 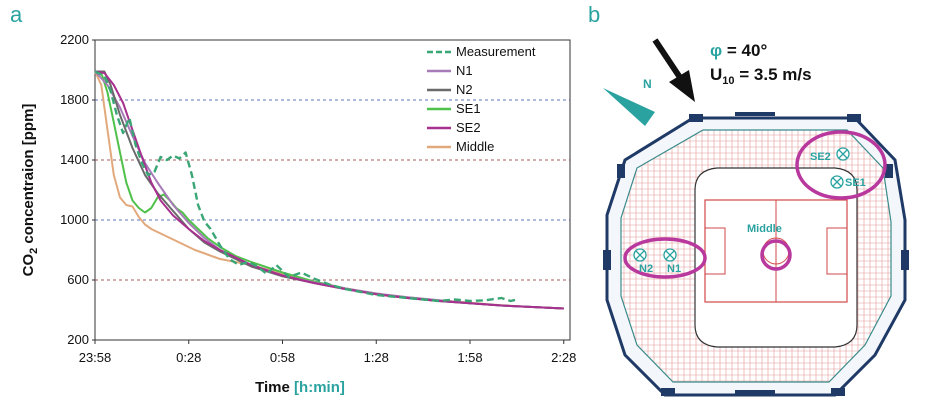 What do you see at coordinates (74, 39) in the screenshot?
I see `y-tick-label: 2200` at bounding box center [74, 39].